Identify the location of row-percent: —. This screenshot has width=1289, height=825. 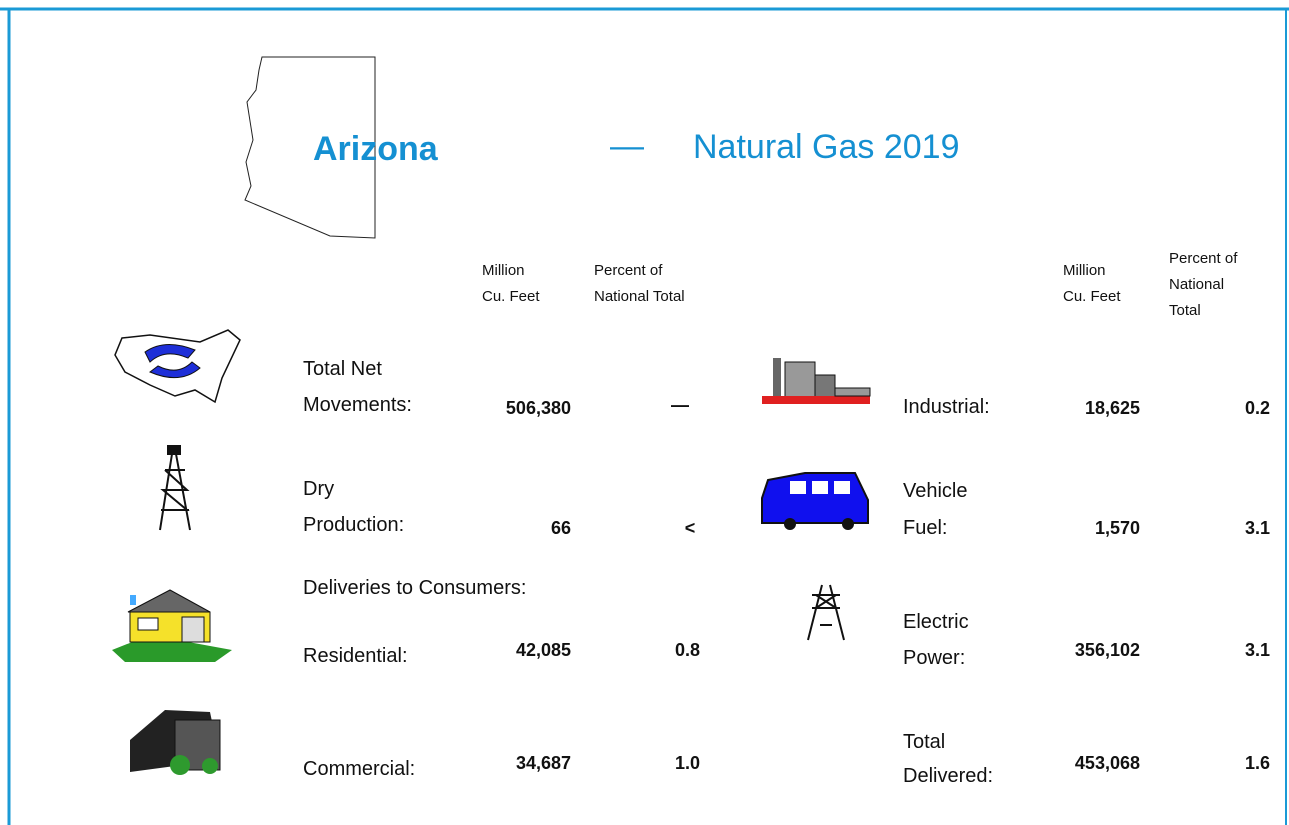
(680, 405).